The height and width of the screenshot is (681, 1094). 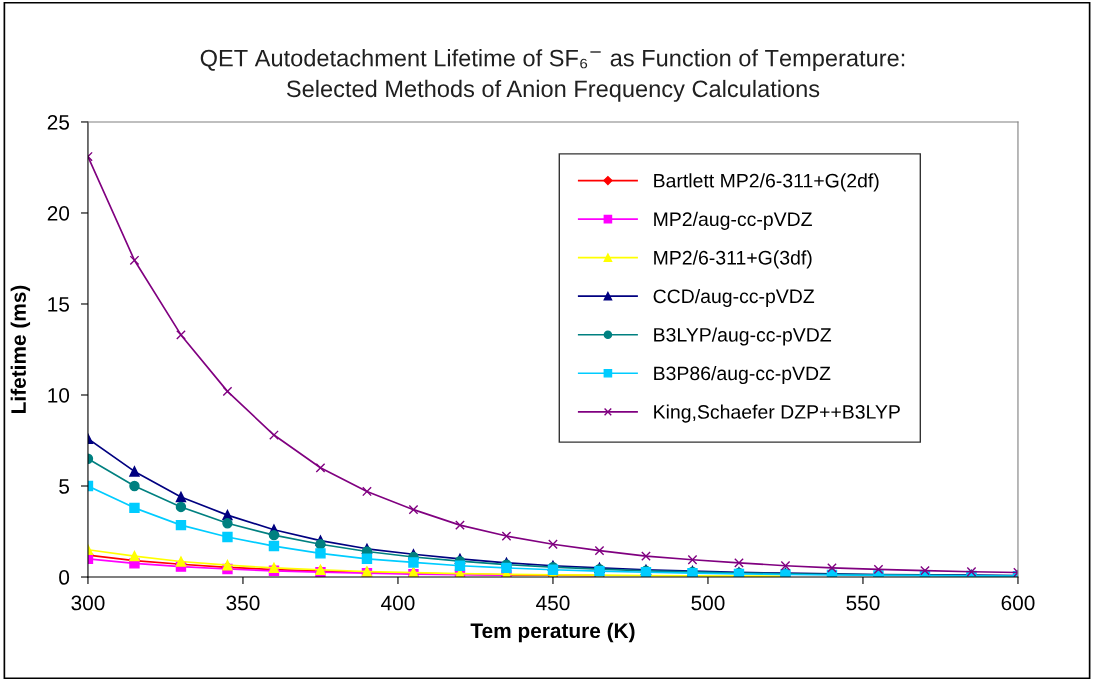 What do you see at coordinates (59, 304) in the screenshot?
I see `y-tick-label: 15` at bounding box center [59, 304].